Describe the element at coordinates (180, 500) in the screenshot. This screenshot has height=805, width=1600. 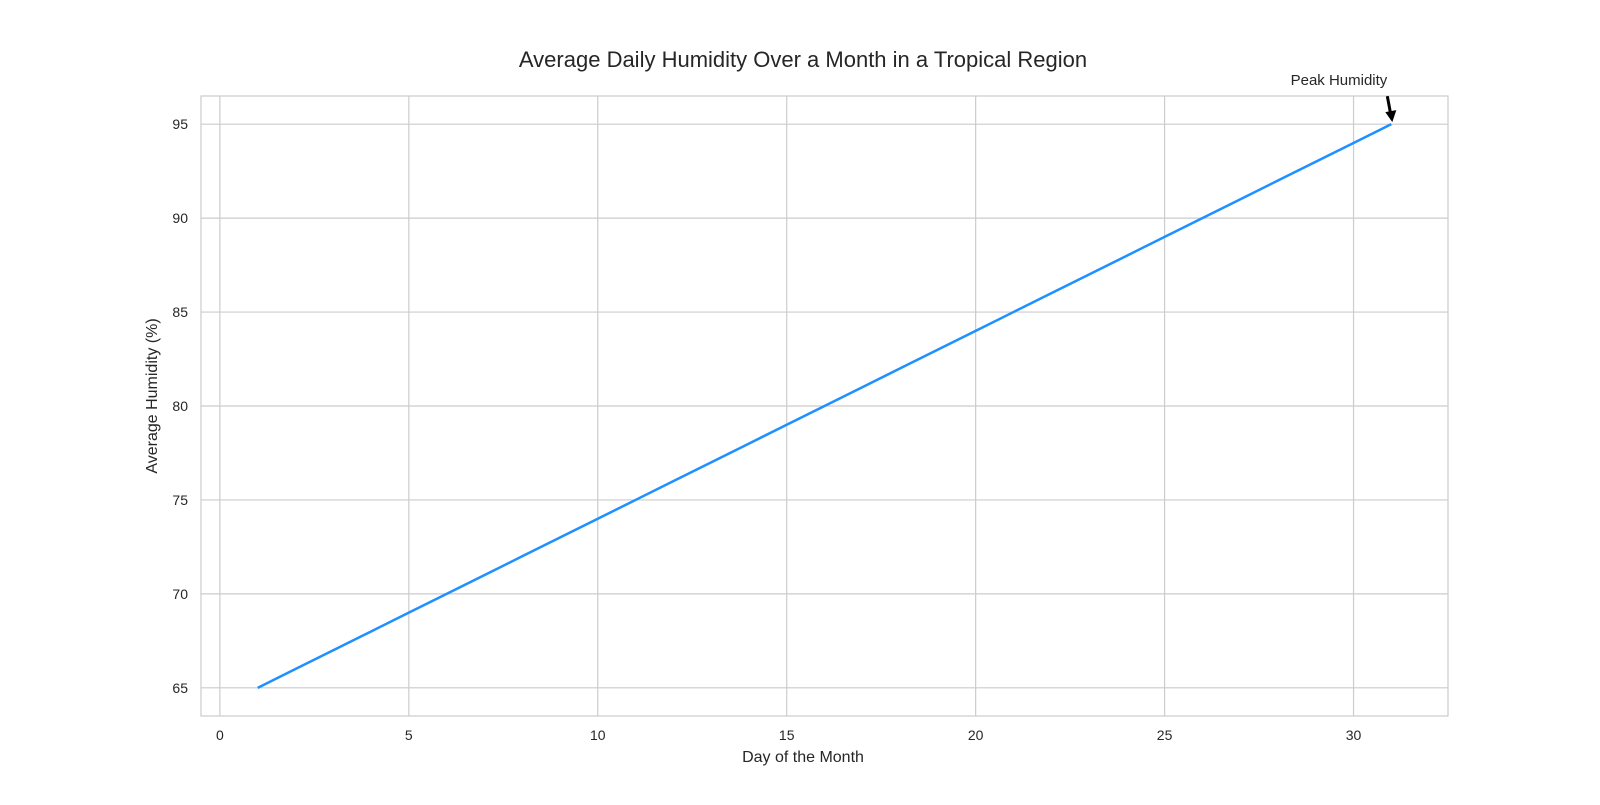
I see `y-tick-label: 75` at that location.